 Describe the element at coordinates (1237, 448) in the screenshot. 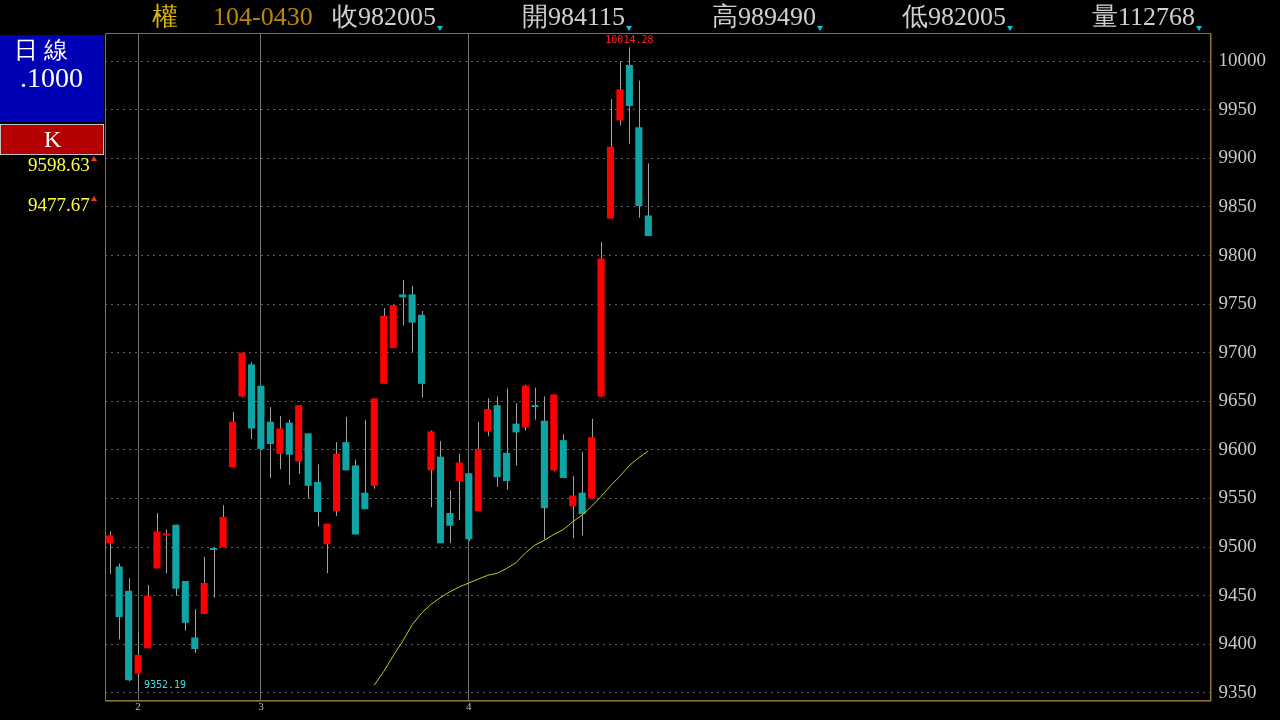

I see `y-tick-label: 9600` at that location.